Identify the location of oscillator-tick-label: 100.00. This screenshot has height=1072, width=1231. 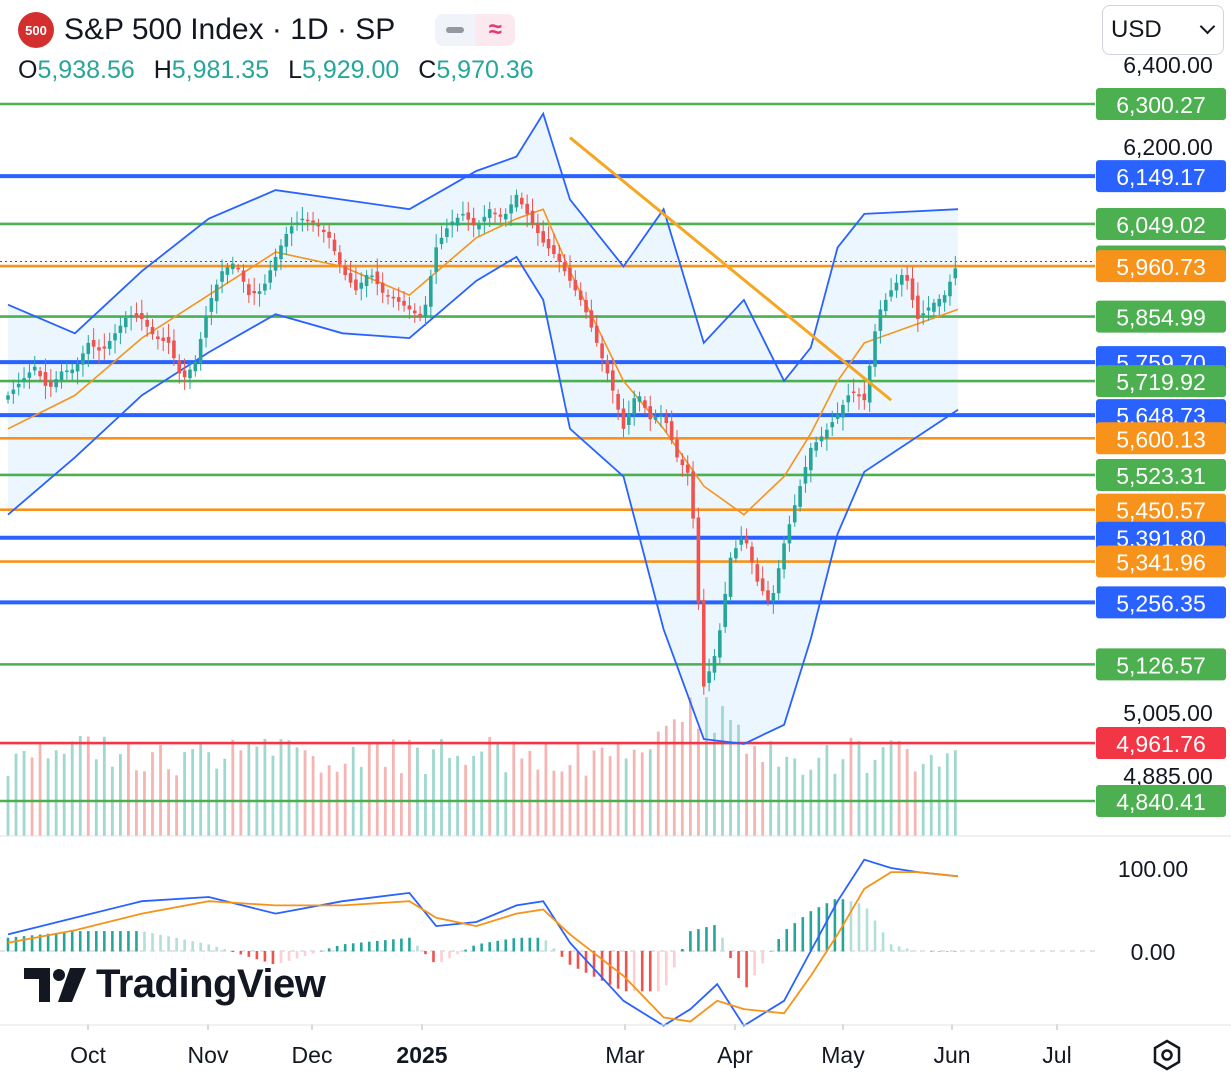
(1153, 869).